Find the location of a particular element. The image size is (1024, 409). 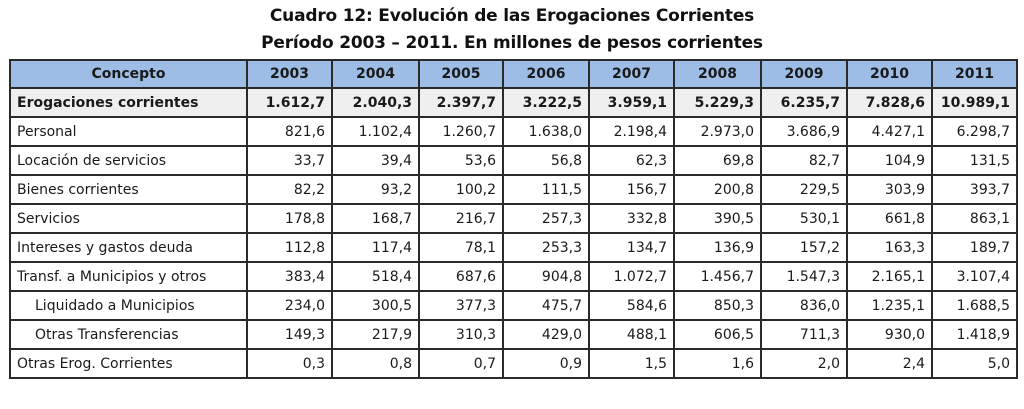

cell-2003: 178,8 is located at coordinates (289, 218).